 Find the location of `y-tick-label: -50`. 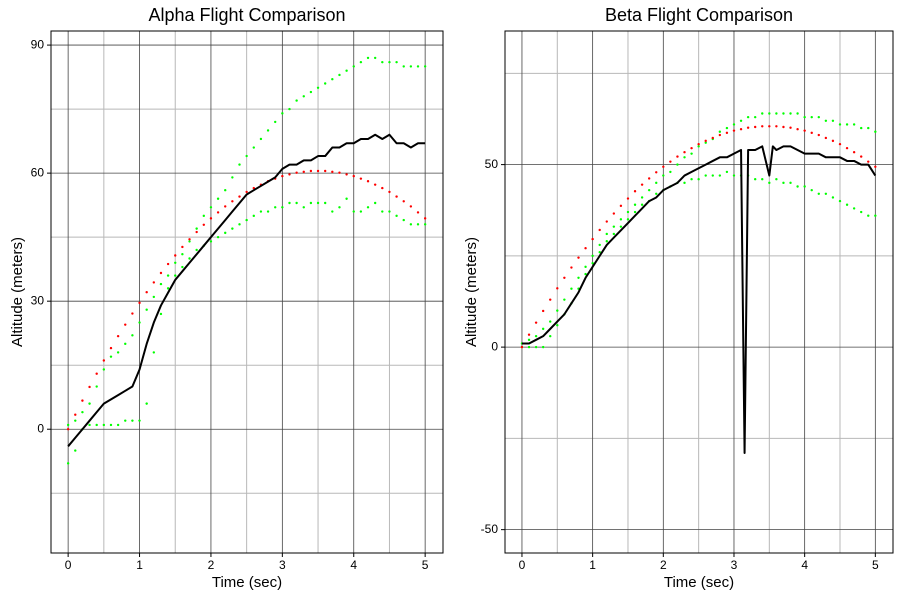

y-tick-label: -50 is located at coordinates (490, 529).